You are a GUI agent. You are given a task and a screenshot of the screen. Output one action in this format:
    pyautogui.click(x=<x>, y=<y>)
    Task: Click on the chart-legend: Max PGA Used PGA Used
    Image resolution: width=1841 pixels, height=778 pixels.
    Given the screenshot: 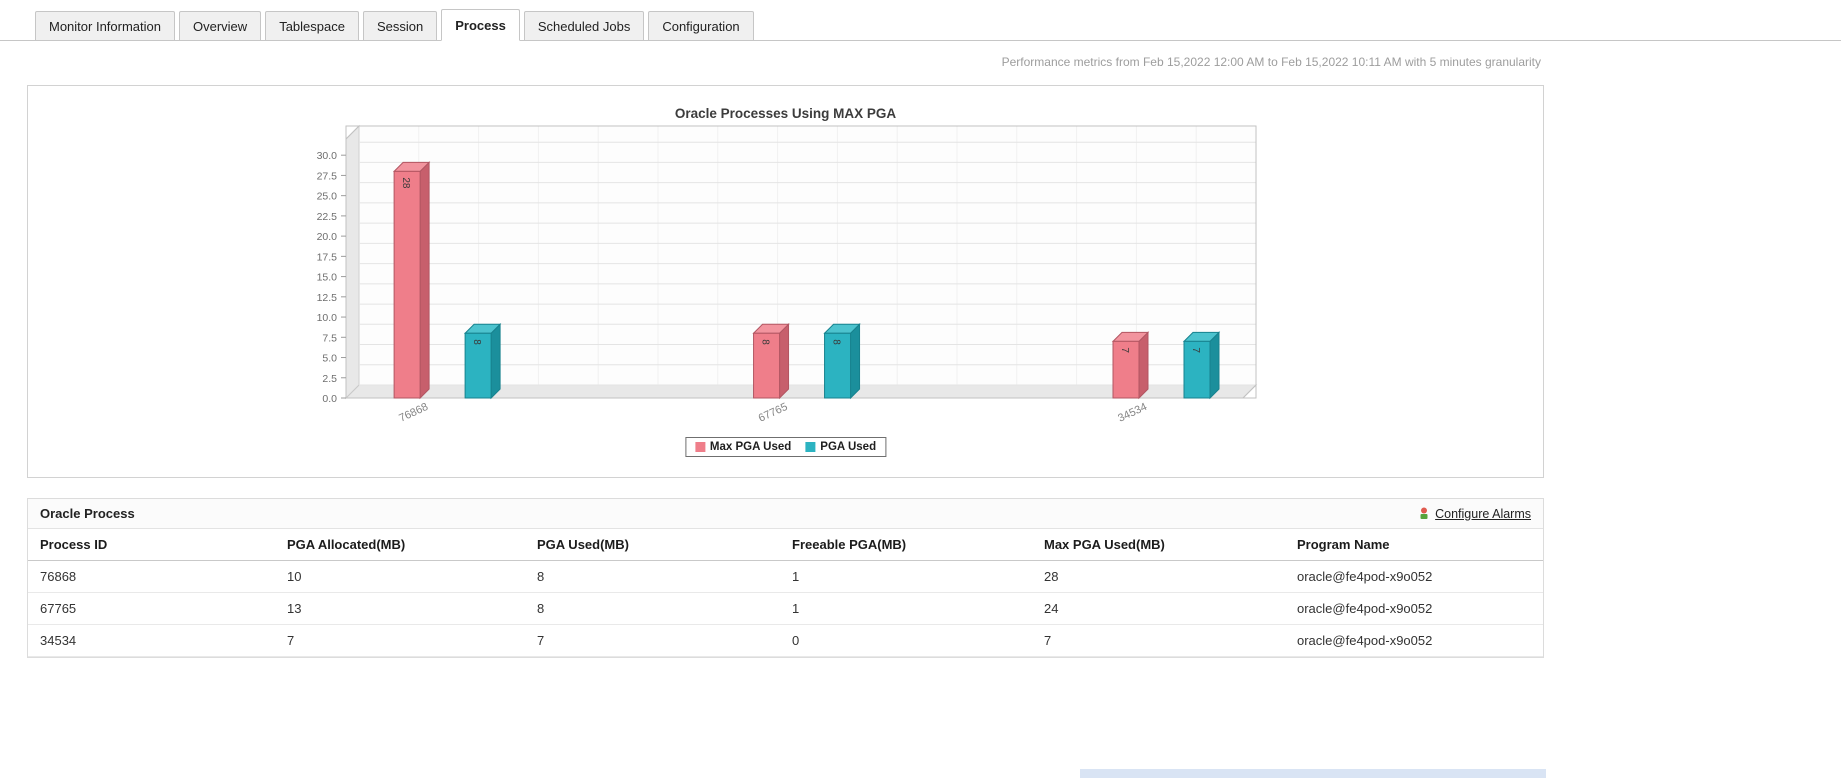 What is the action you would take?
    pyautogui.click(x=785, y=447)
    